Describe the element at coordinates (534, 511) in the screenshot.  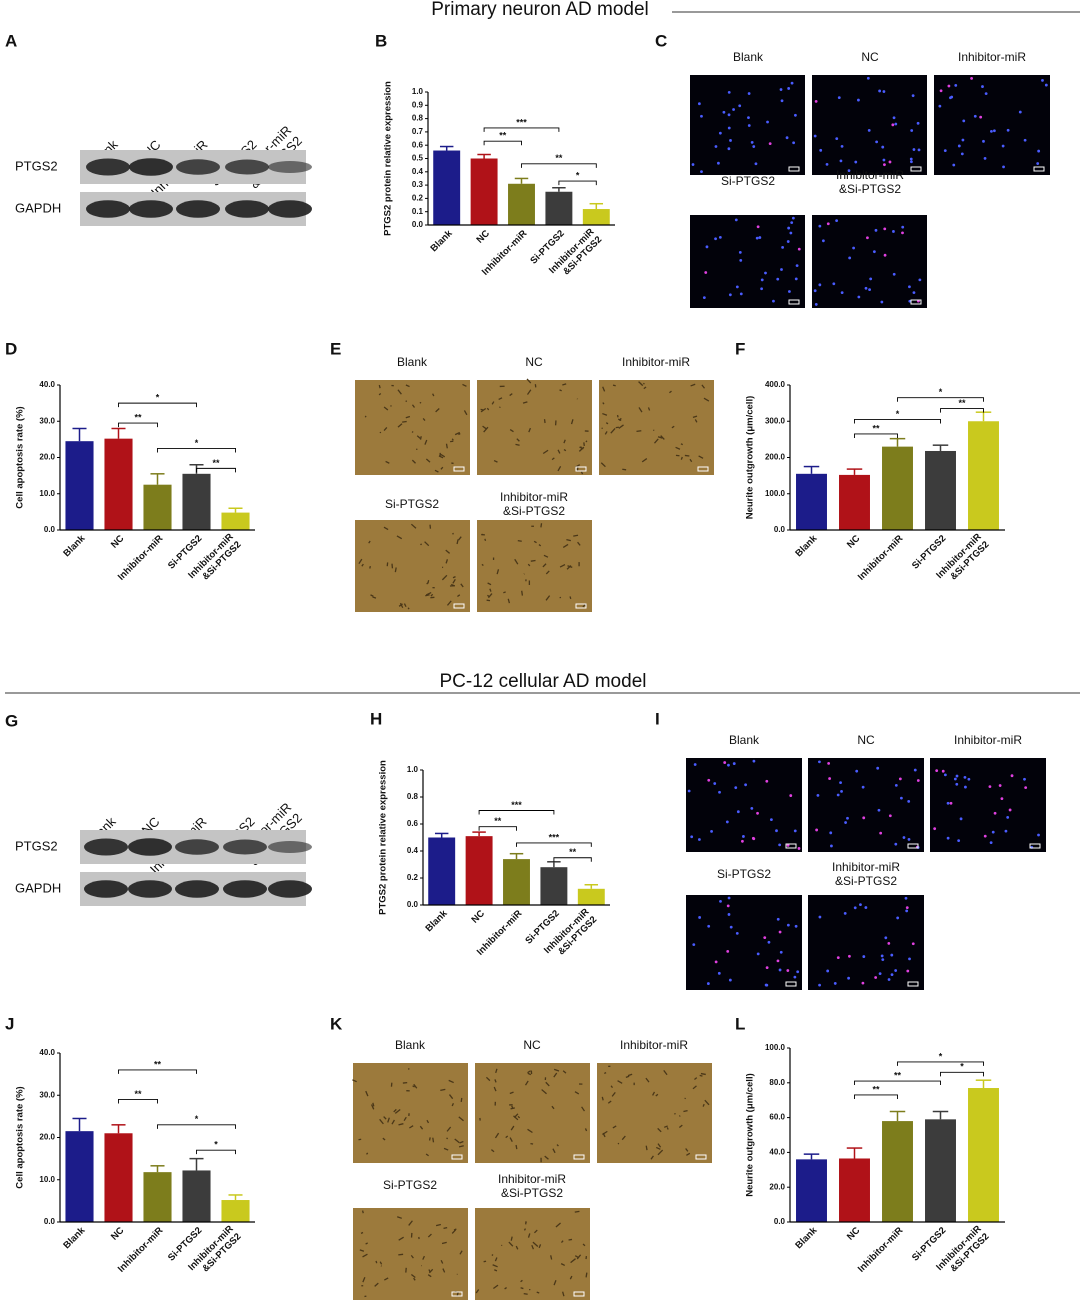
I see `image-label-line: &Si-PTGS2` at that location.